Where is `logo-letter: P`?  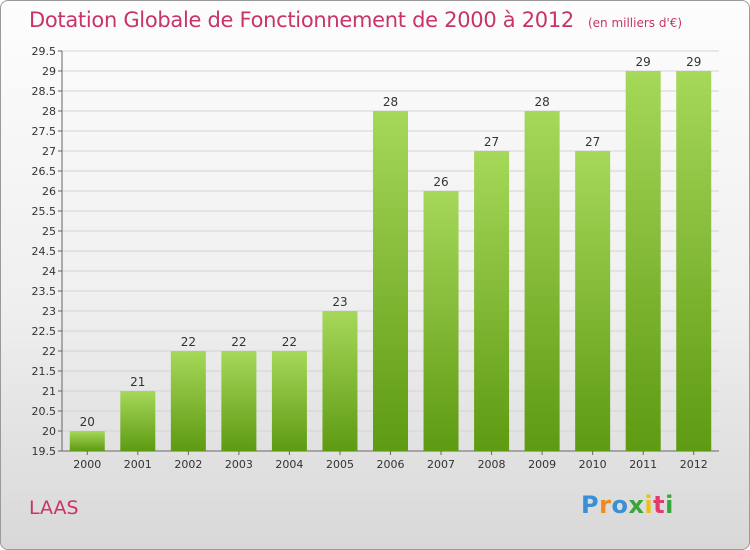 logo-letter: P is located at coordinates (590, 505).